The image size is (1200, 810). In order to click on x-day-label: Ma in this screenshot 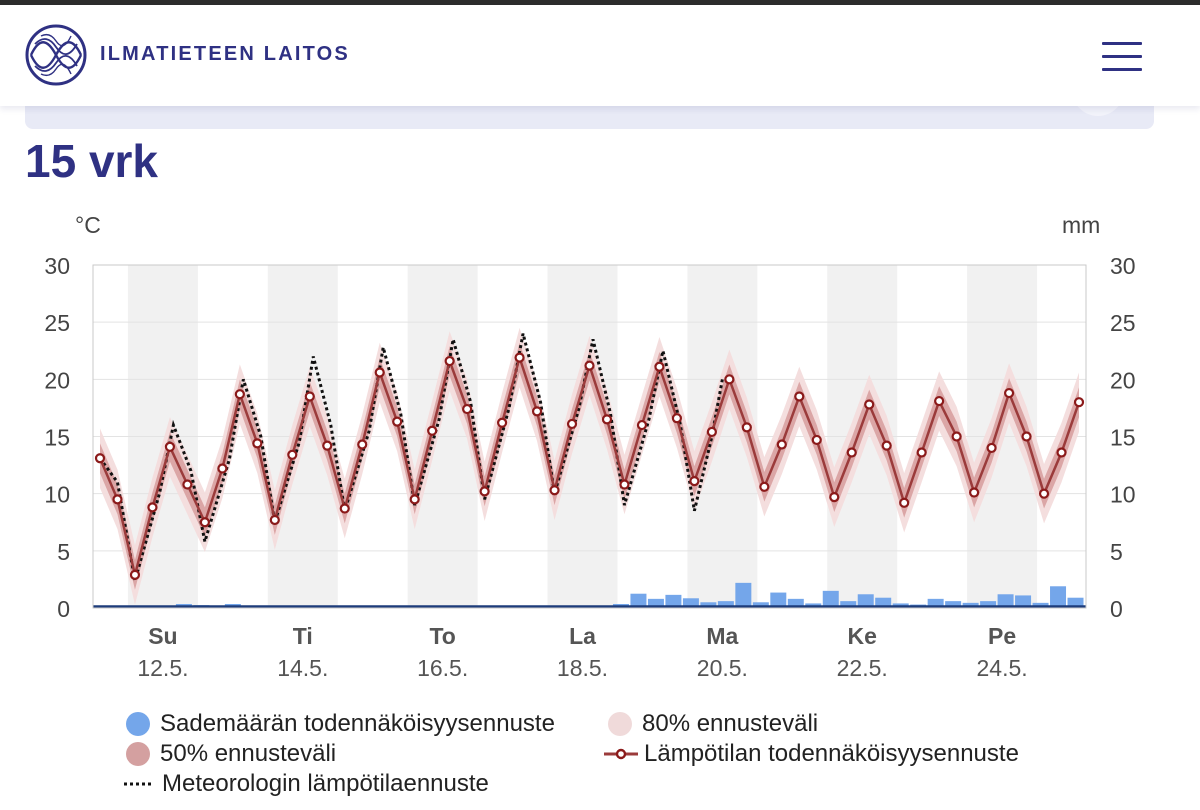, I will do `click(722, 636)`.